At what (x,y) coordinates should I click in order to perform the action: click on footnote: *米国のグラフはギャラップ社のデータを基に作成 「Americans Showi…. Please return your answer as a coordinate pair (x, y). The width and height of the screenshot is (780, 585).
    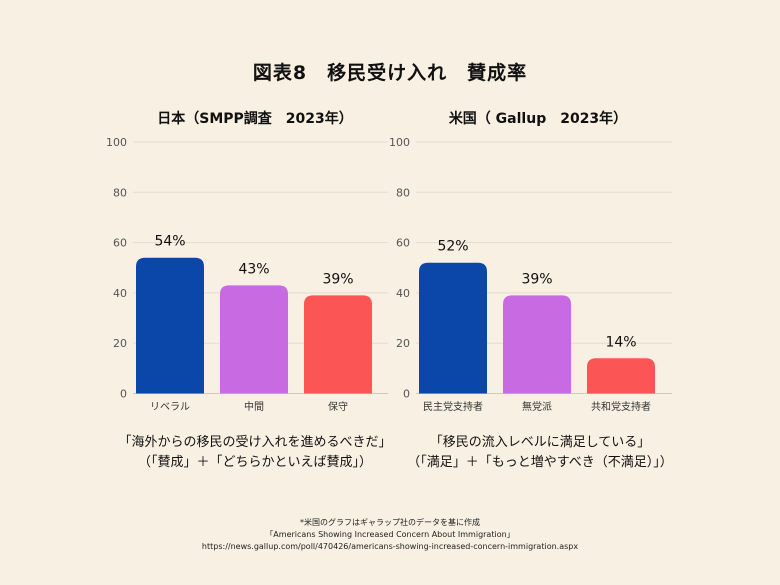
    Looking at the image, I should click on (390, 535).